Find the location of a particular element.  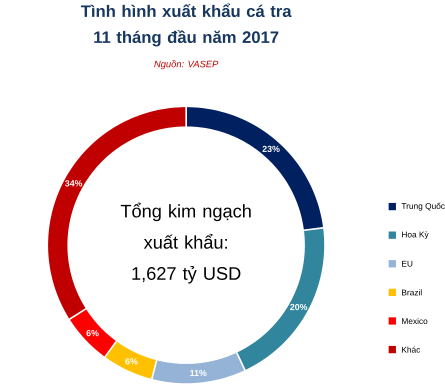

legend-label: Mexico is located at coordinates (415, 321).